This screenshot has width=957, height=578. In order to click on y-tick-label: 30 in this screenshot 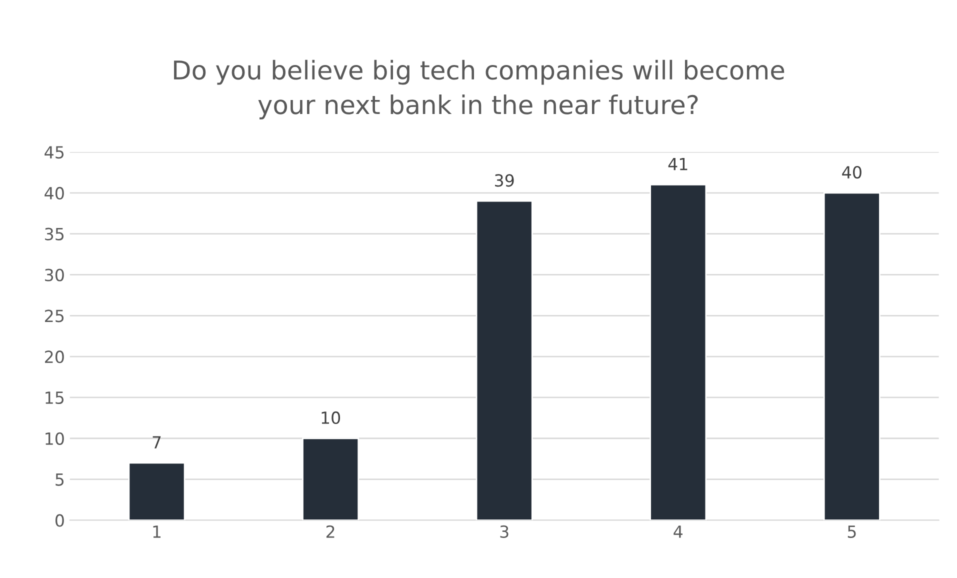, I will do `click(54, 275)`.